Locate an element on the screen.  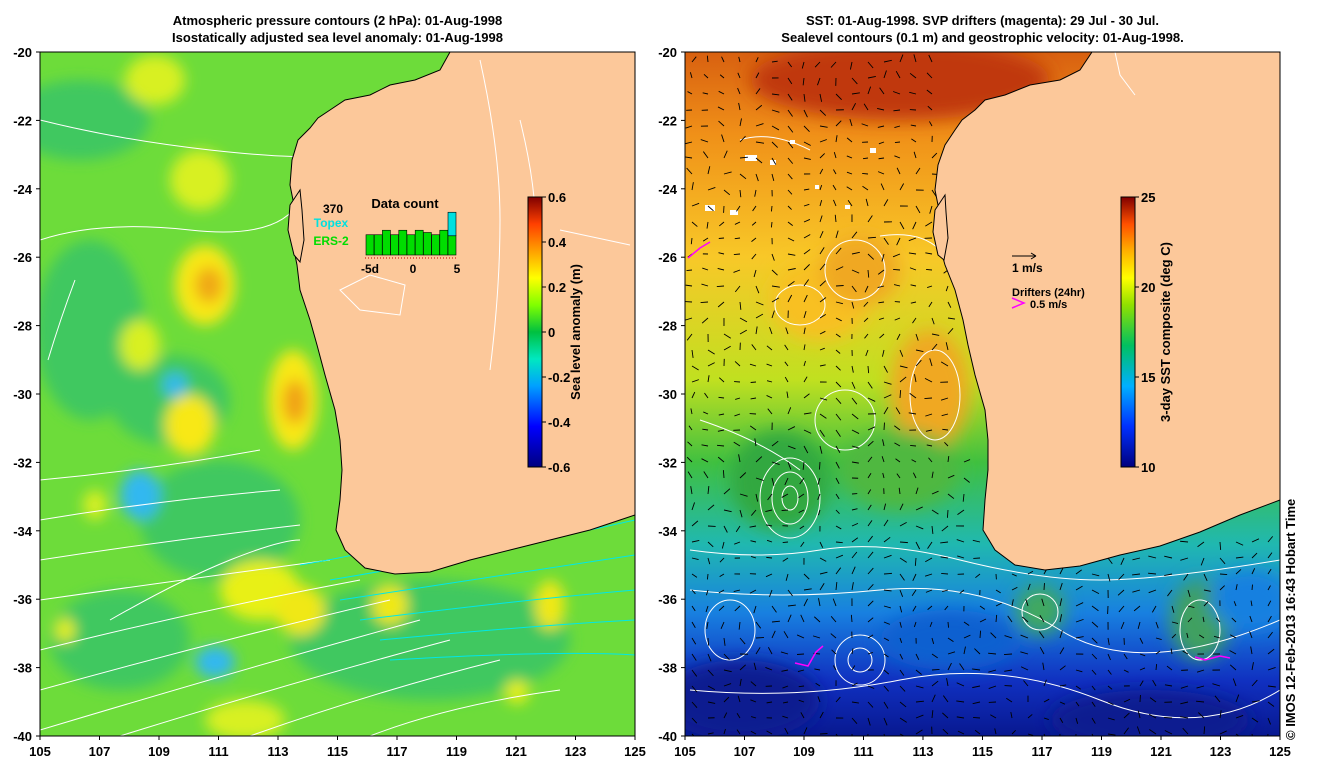
lat-tick-label: -26 is located at coordinates (22, 257).